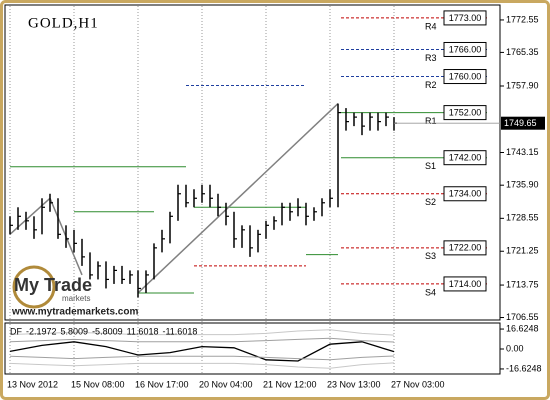 Image resolution: width=550 pixels, height=400 pixels. I want to click on brand: My Trade, so click(53, 285).